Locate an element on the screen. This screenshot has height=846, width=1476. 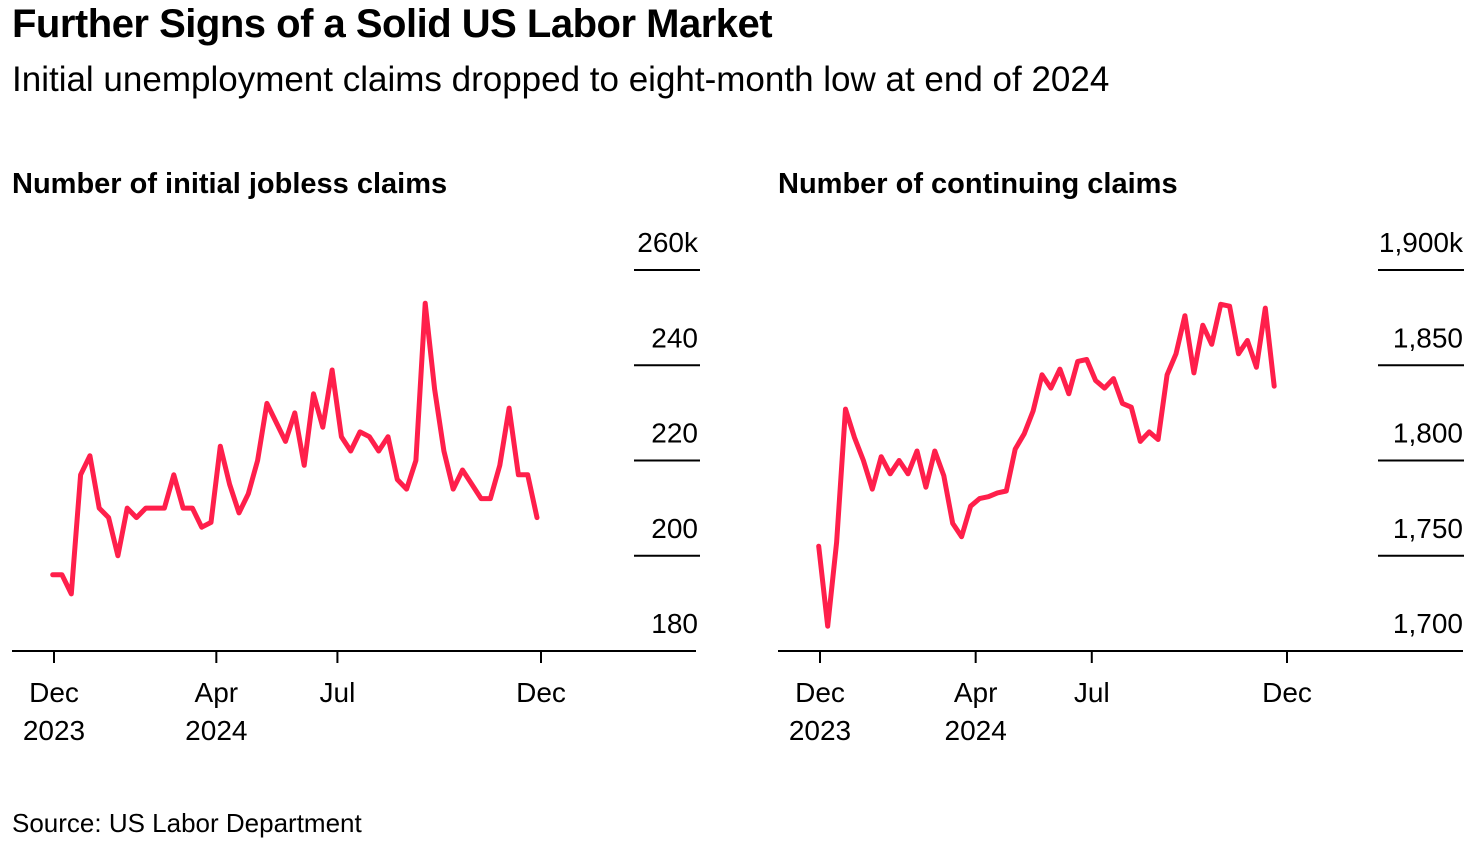
y-tick-label: 220 is located at coordinates (674, 433).